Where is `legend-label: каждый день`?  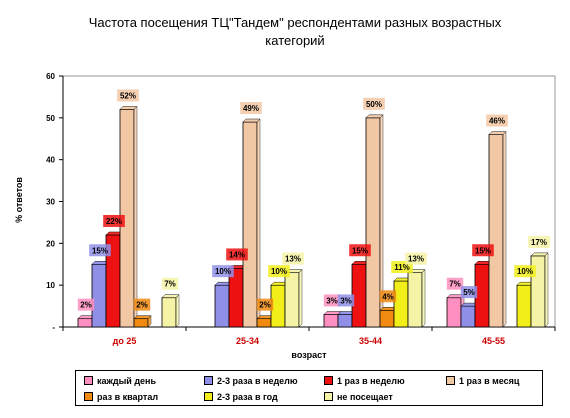
legend-label: каждый день is located at coordinates (127, 381).